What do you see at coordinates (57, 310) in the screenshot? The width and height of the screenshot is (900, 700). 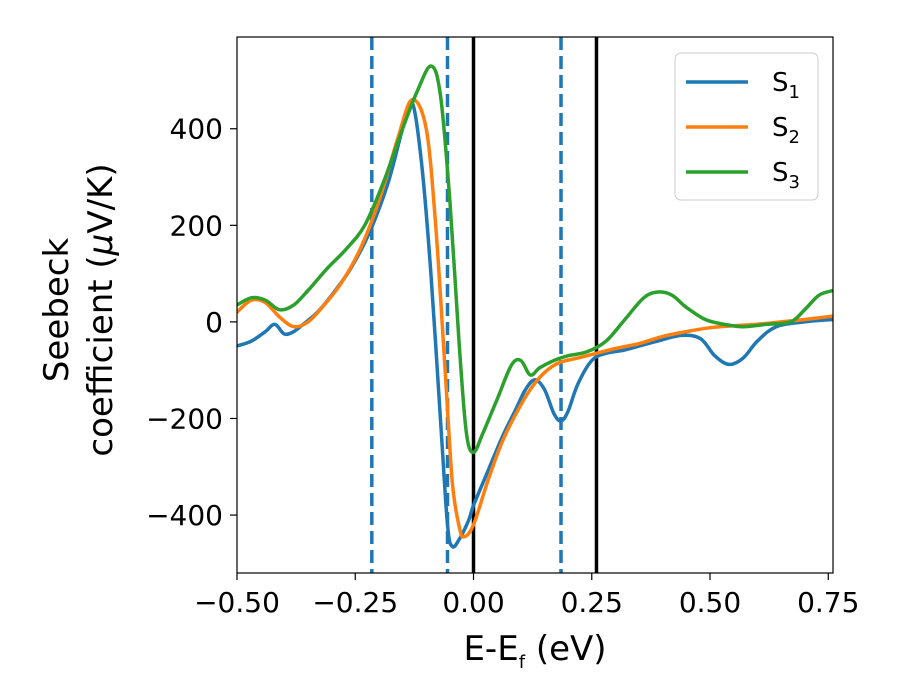 I see `y-axis-title-line1: Seebeck` at bounding box center [57, 310].